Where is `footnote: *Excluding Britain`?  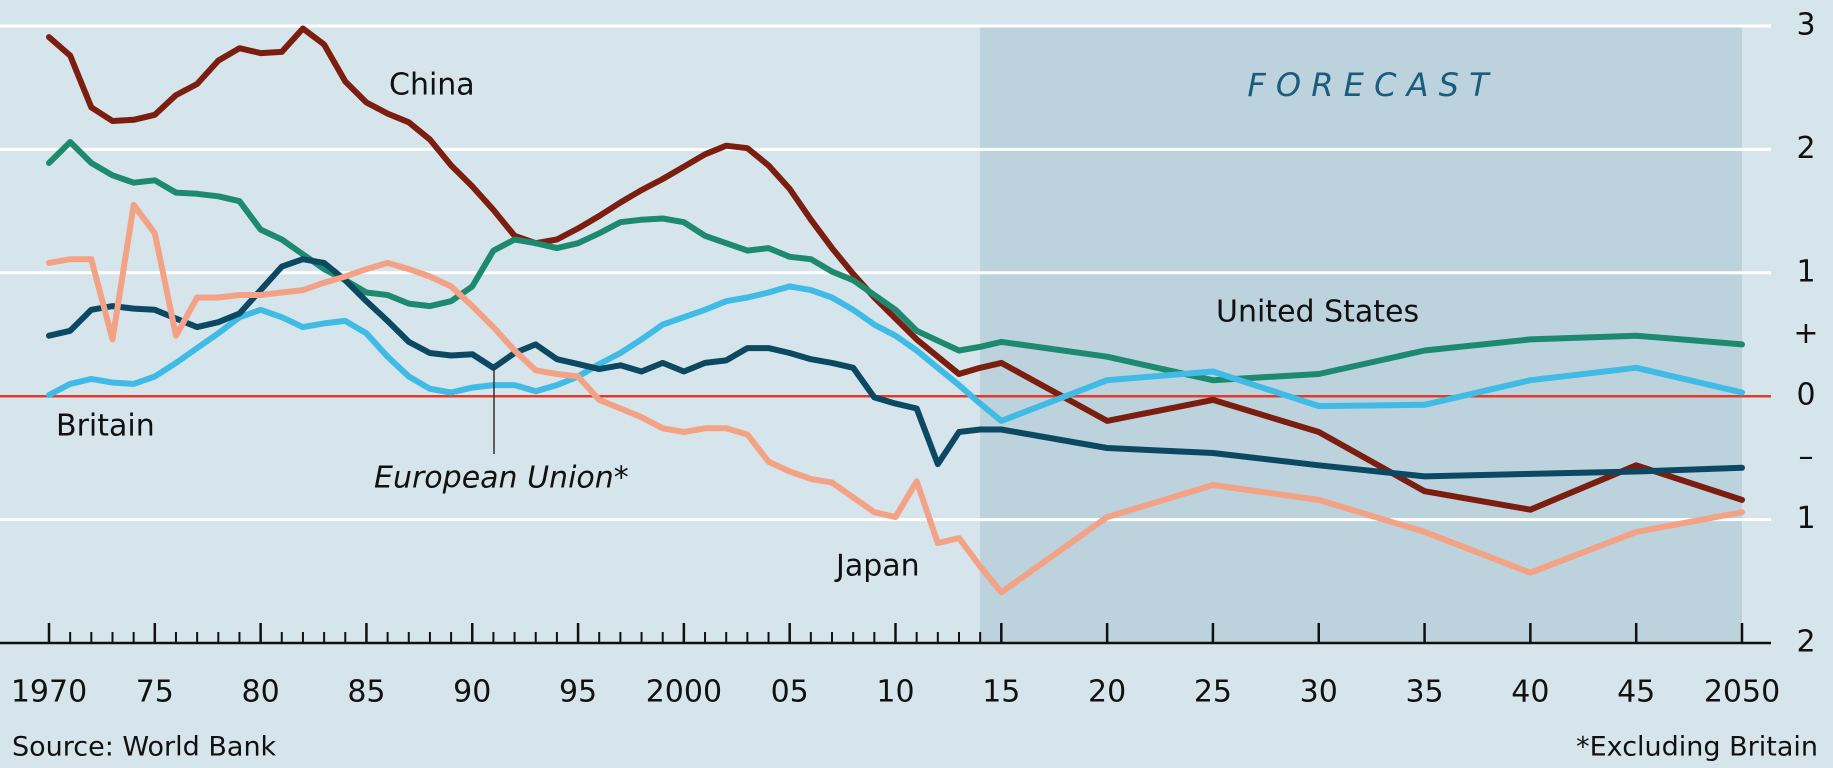
footnote: *Excluding Britain is located at coordinates (1697, 747).